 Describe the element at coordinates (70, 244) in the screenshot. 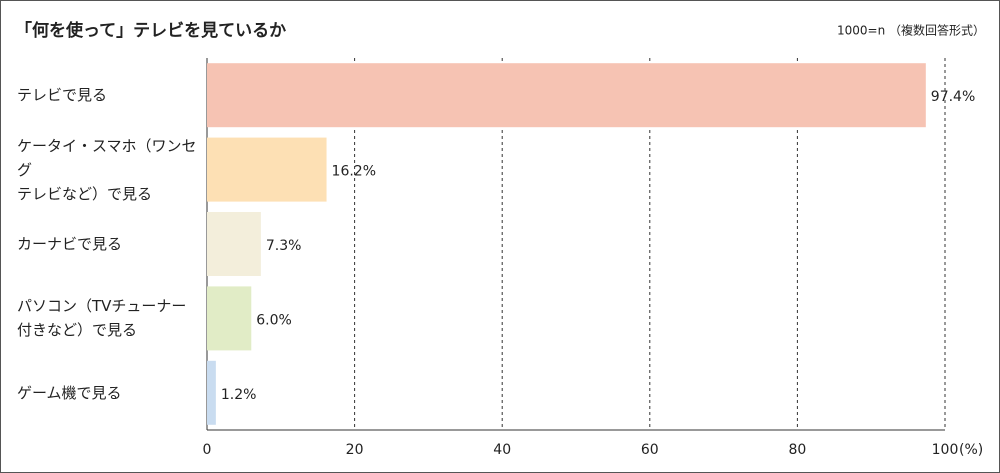

I see `category-label: カーナビで見る` at that location.